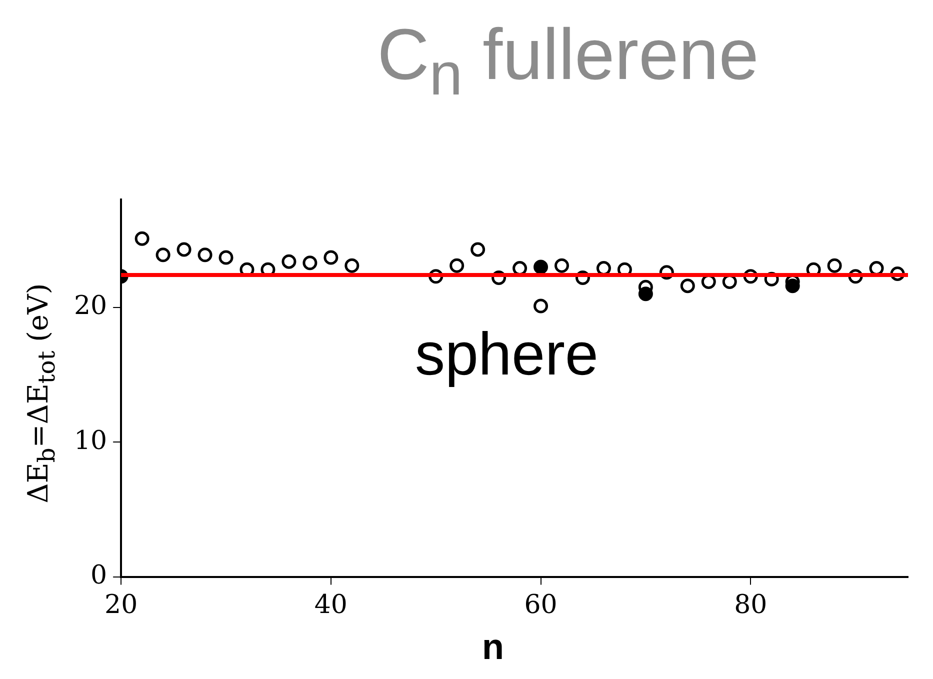 This screenshot has width=933, height=679. I want to click on y-tick-label: 20, so click(91, 306).